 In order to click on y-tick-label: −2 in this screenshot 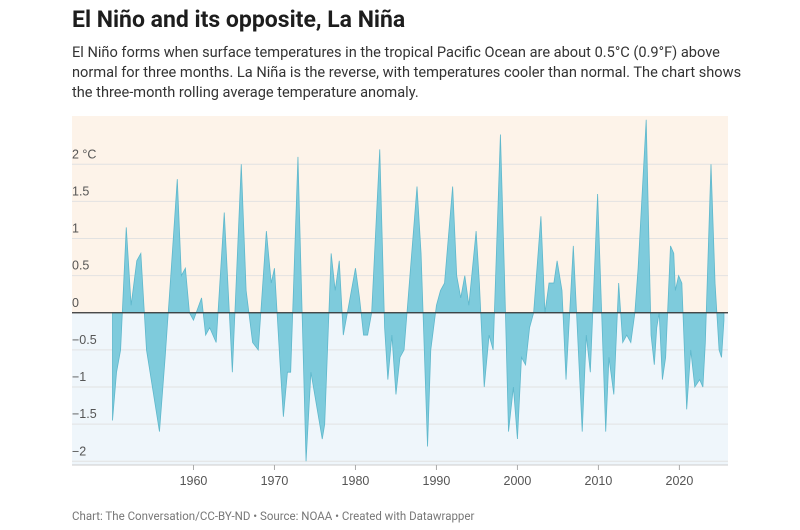, I will do `click(79, 451)`.